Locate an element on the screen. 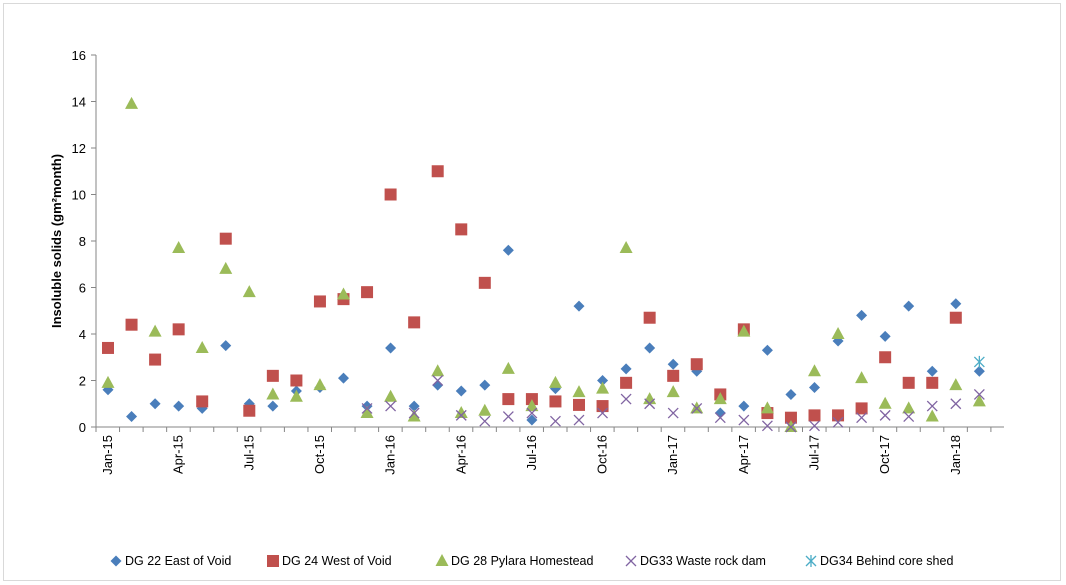  y-tick-label: 2 is located at coordinates (82, 381).